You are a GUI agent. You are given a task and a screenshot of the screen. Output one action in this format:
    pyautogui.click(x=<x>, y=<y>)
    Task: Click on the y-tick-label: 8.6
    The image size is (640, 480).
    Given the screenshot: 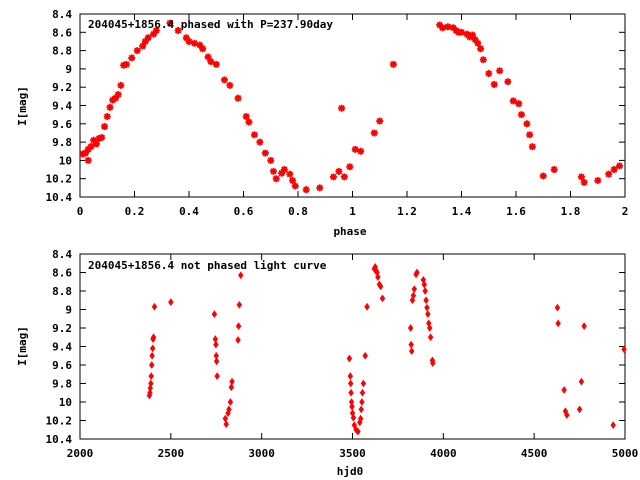 What is the action you would take?
    pyautogui.click(x=62, y=32)
    